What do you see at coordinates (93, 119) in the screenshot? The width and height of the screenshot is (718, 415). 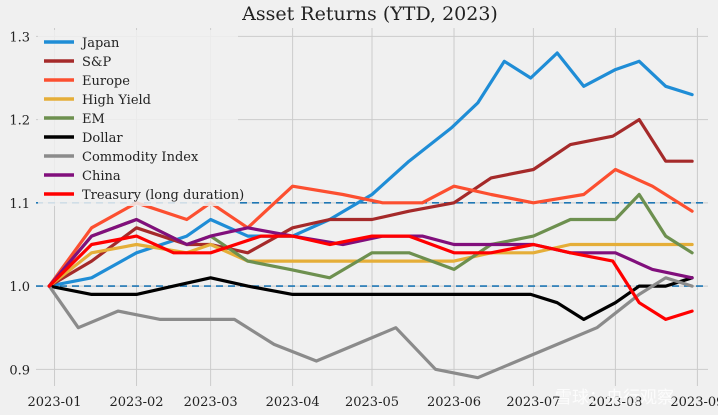 I see `legend-label: EM` at bounding box center [93, 119].